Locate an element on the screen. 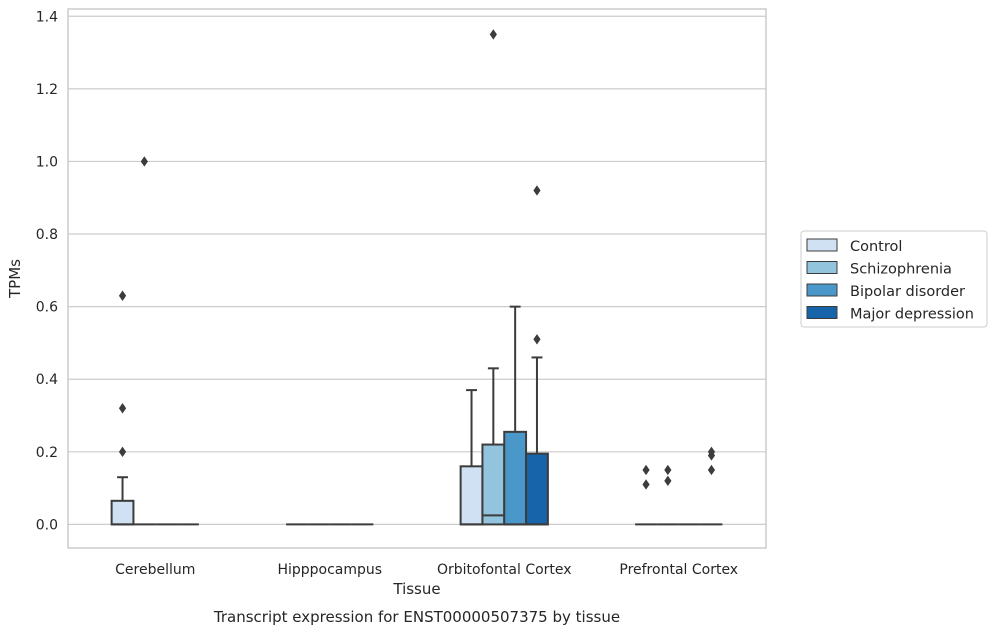  x-tick-label: Hipppocampus is located at coordinates (329, 570).